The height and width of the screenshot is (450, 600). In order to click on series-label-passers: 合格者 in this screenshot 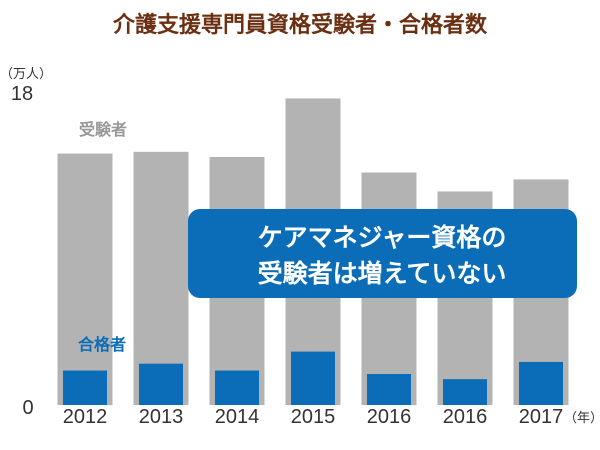, I will do `click(102, 344)`.